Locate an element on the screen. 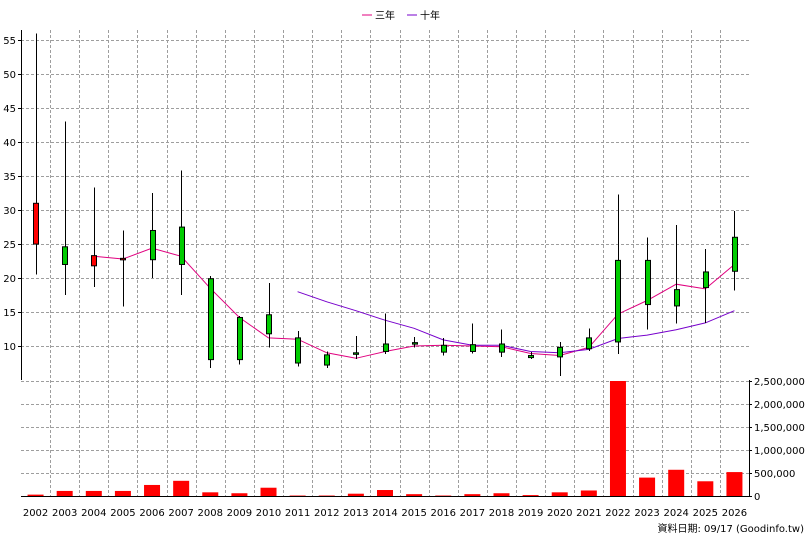  year-tick-label: 2013 is located at coordinates (355, 513).